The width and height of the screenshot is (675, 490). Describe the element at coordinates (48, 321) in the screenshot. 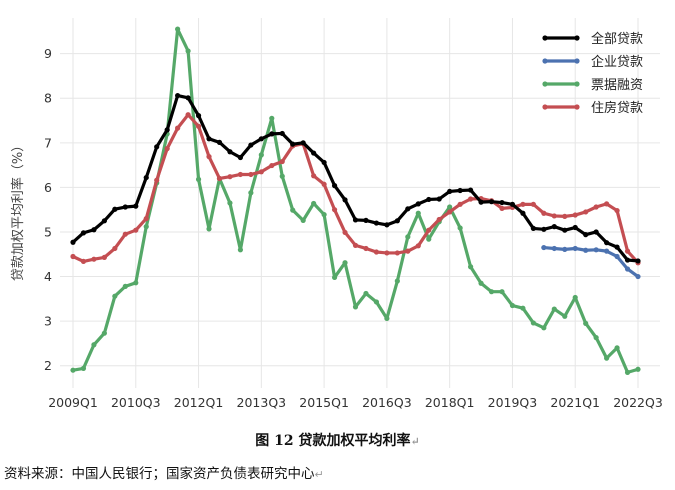

I see `y-tick-label: 3` at that location.